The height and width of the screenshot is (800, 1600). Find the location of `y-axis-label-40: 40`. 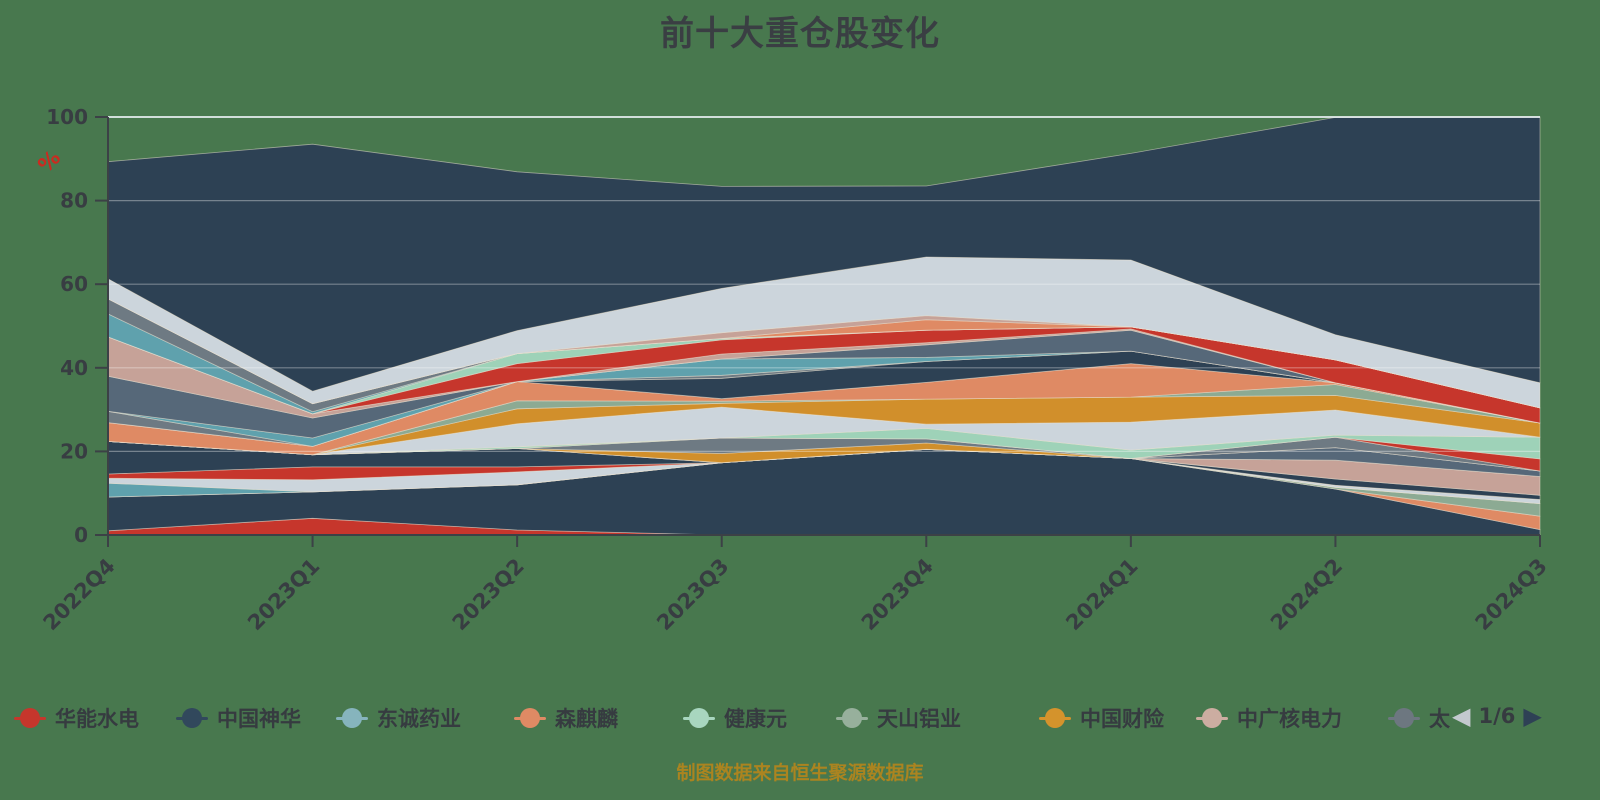

y-axis-label-40: 40 is located at coordinates (74, 368).